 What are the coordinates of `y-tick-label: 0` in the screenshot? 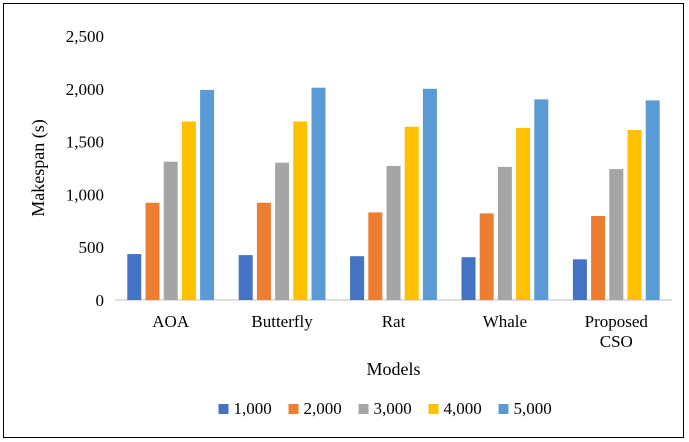 It's located at (100, 300).